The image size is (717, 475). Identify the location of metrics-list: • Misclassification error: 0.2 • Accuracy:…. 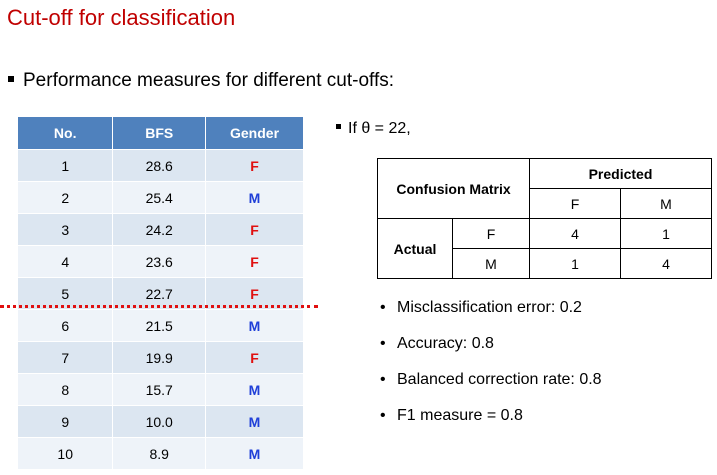
(491, 368).